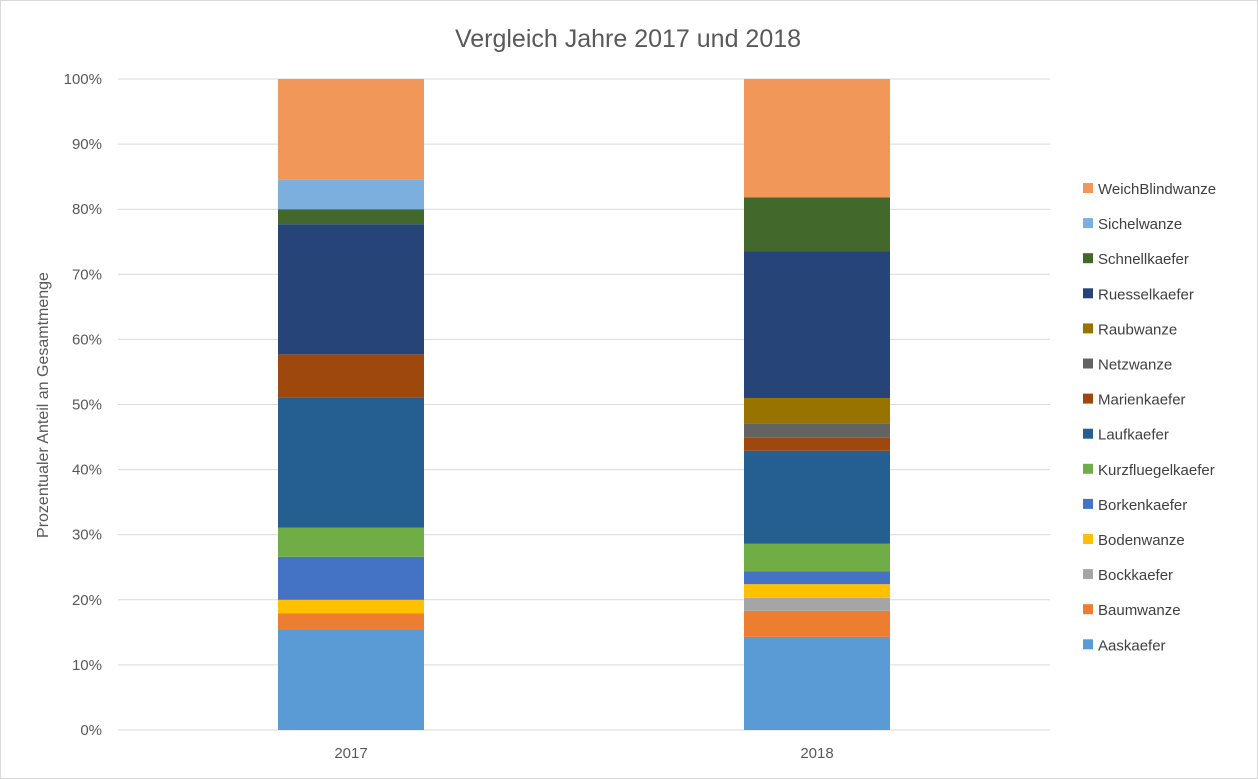 This screenshot has width=1258, height=779. I want to click on bar-segment-weichblindwanze-2018, so click(817, 138).